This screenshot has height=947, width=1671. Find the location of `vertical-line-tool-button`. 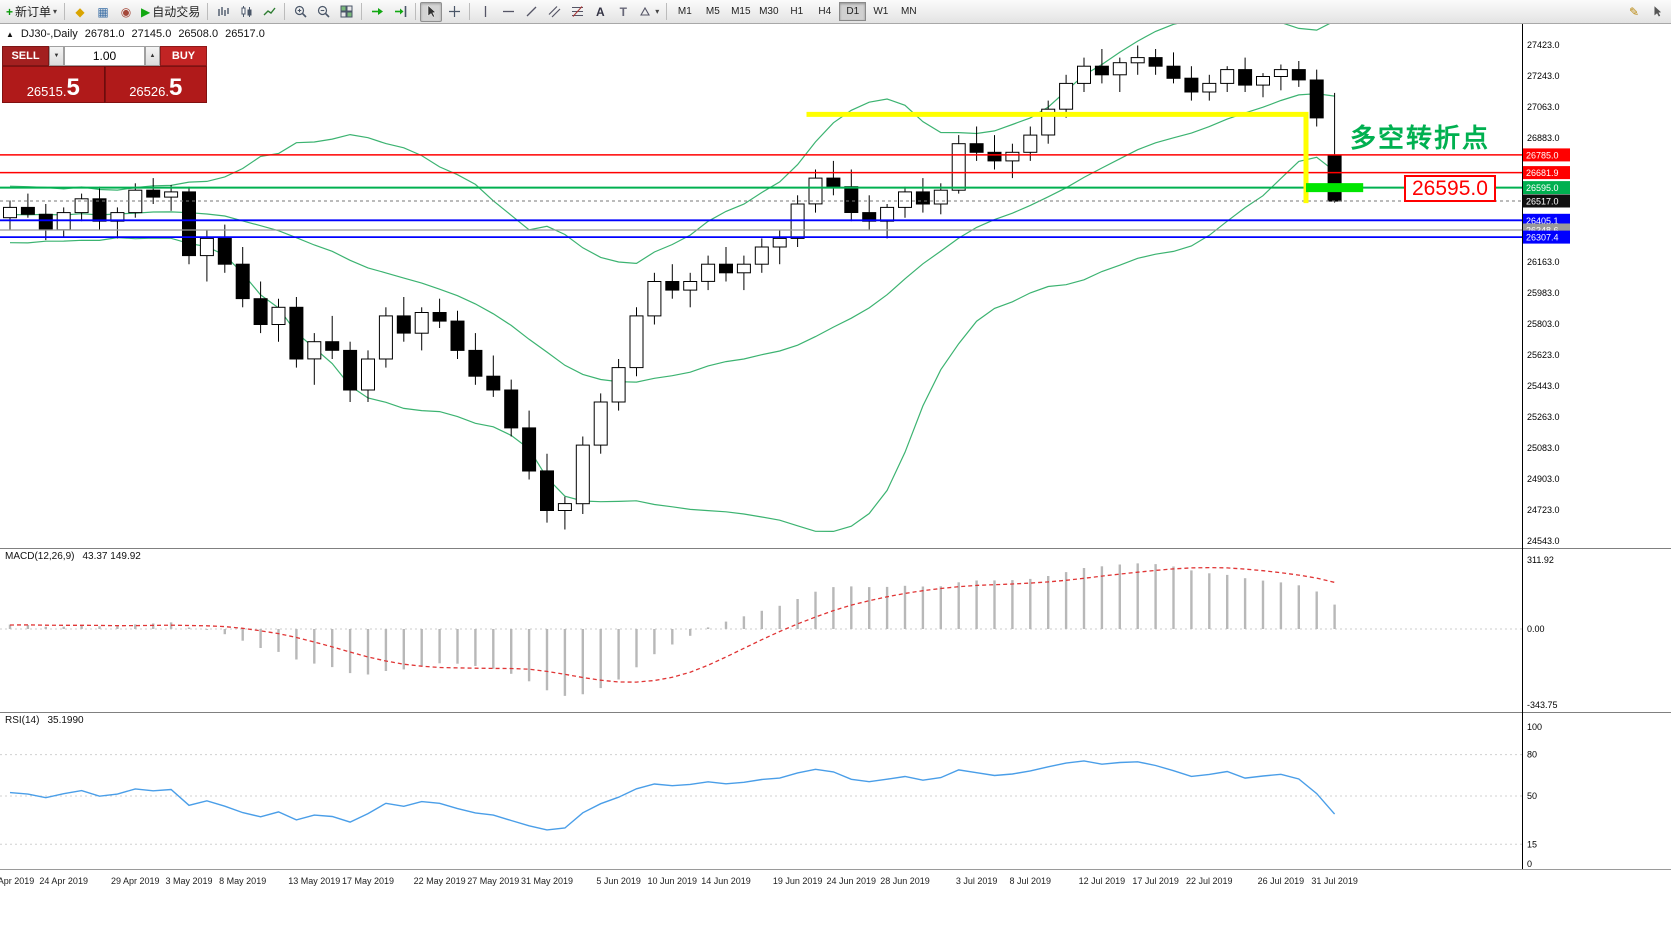

vertical-line-tool-button is located at coordinates (485, 12).